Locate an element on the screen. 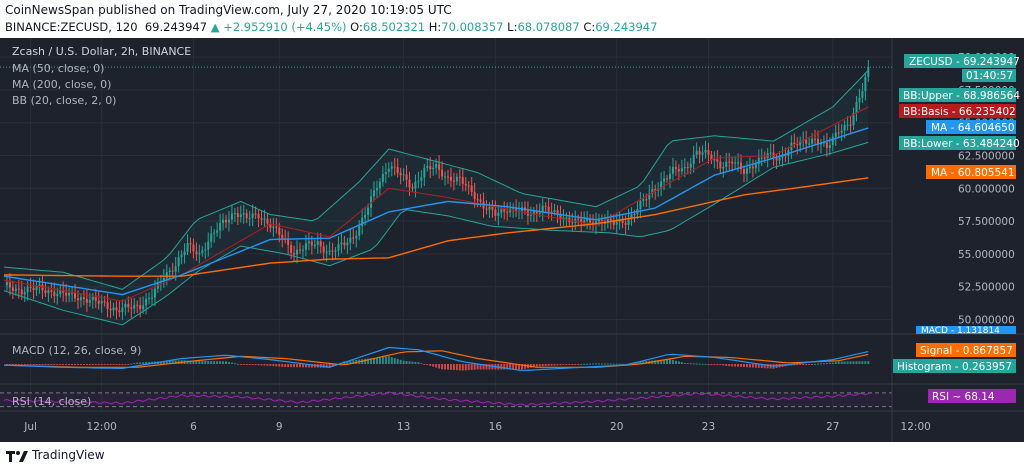 The image size is (1024, 471). bb-basis-badge: BB:Basis - 66.235402 is located at coordinates (957, 111).